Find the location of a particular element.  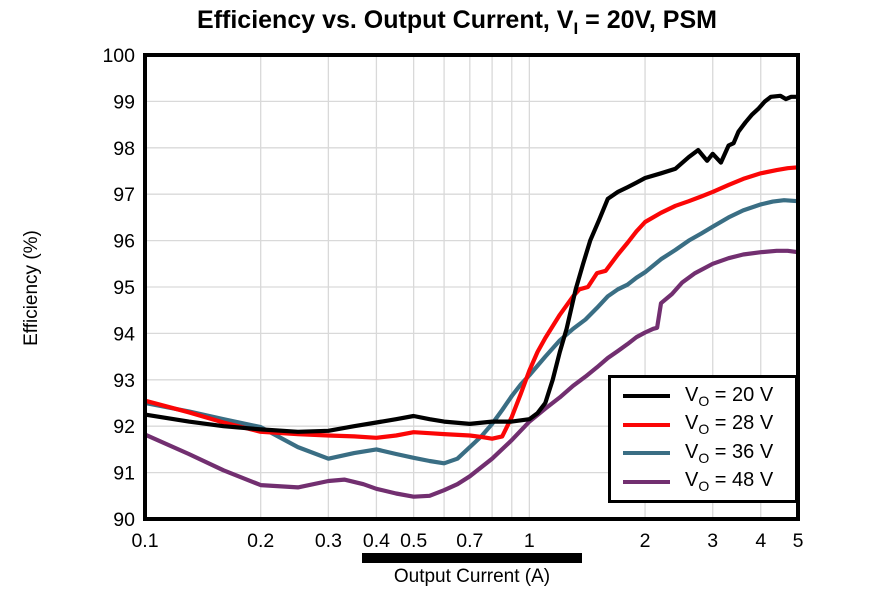

x-tick-label: 0.2 is located at coordinates (260, 541).